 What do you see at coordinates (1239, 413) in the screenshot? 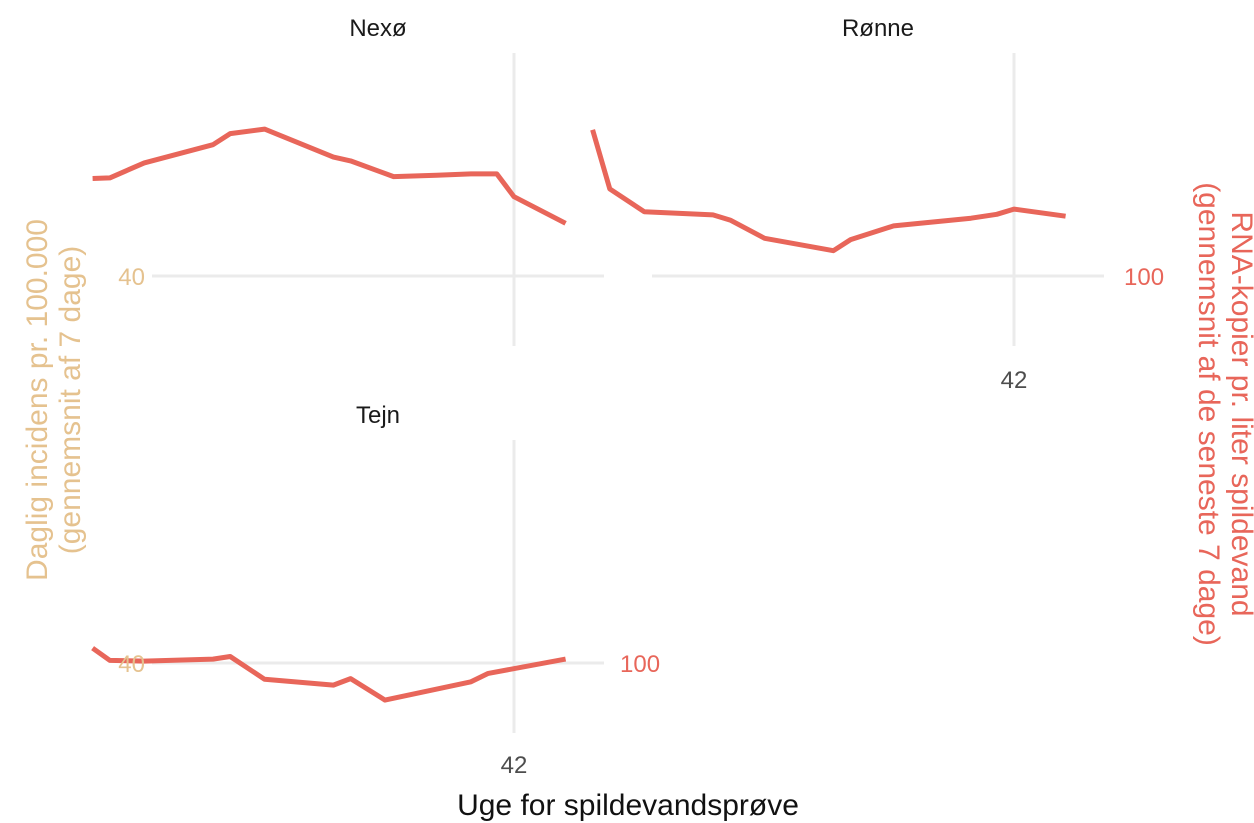
I see `right-axis-title-line: RNA-kopier pr. liter spildevand` at bounding box center [1239, 413].